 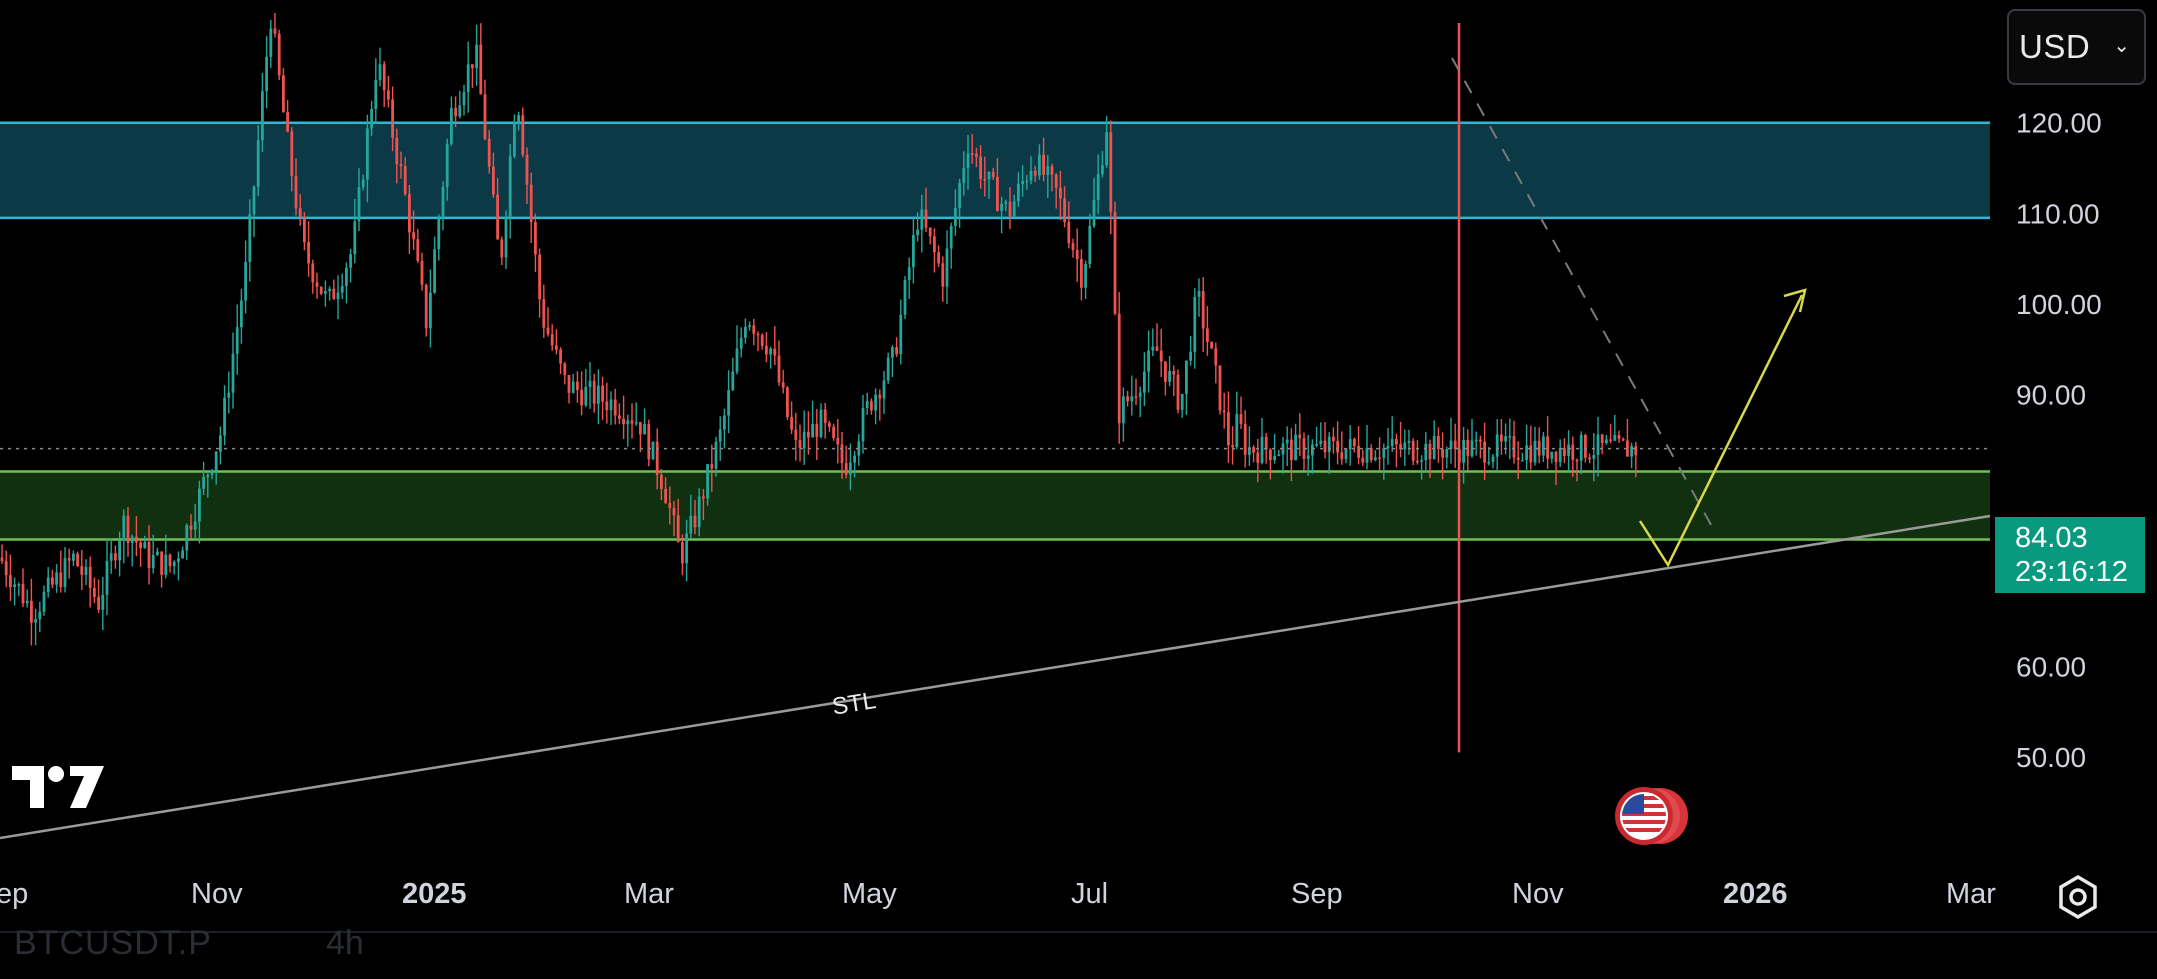 What do you see at coordinates (1317, 894) in the screenshot?
I see `time-axis-label: Sep` at bounding box center [1317, 894].